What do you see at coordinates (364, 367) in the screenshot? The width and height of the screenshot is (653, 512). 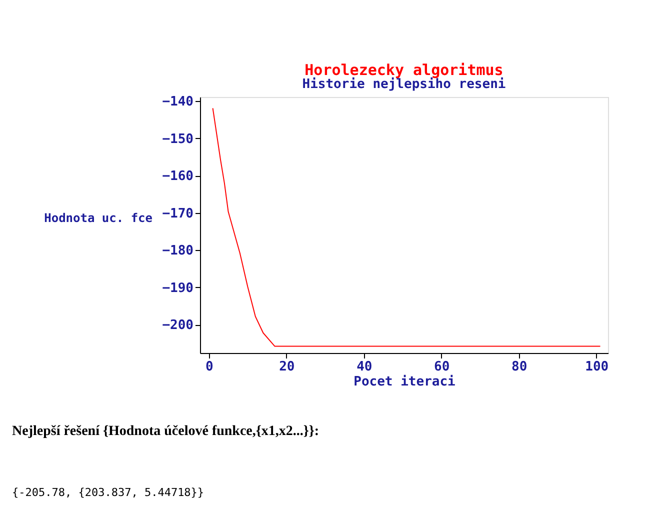 I see `x-tick-label: 40` at bounding box center [364, 367].